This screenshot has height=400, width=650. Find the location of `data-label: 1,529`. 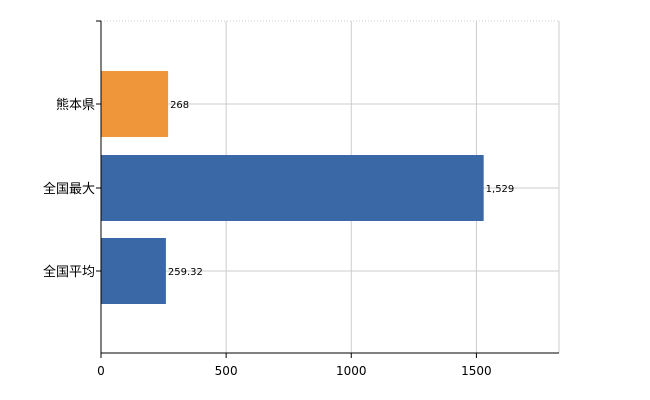

data-label: 1,529 is located at coordinates (500, 189).